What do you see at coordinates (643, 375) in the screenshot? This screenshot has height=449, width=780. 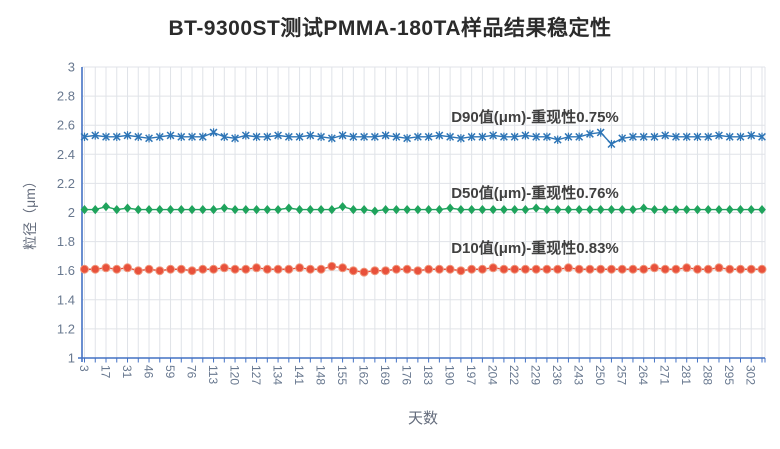 I see `x-tick-label: 264` at bounding box center [643, 375].